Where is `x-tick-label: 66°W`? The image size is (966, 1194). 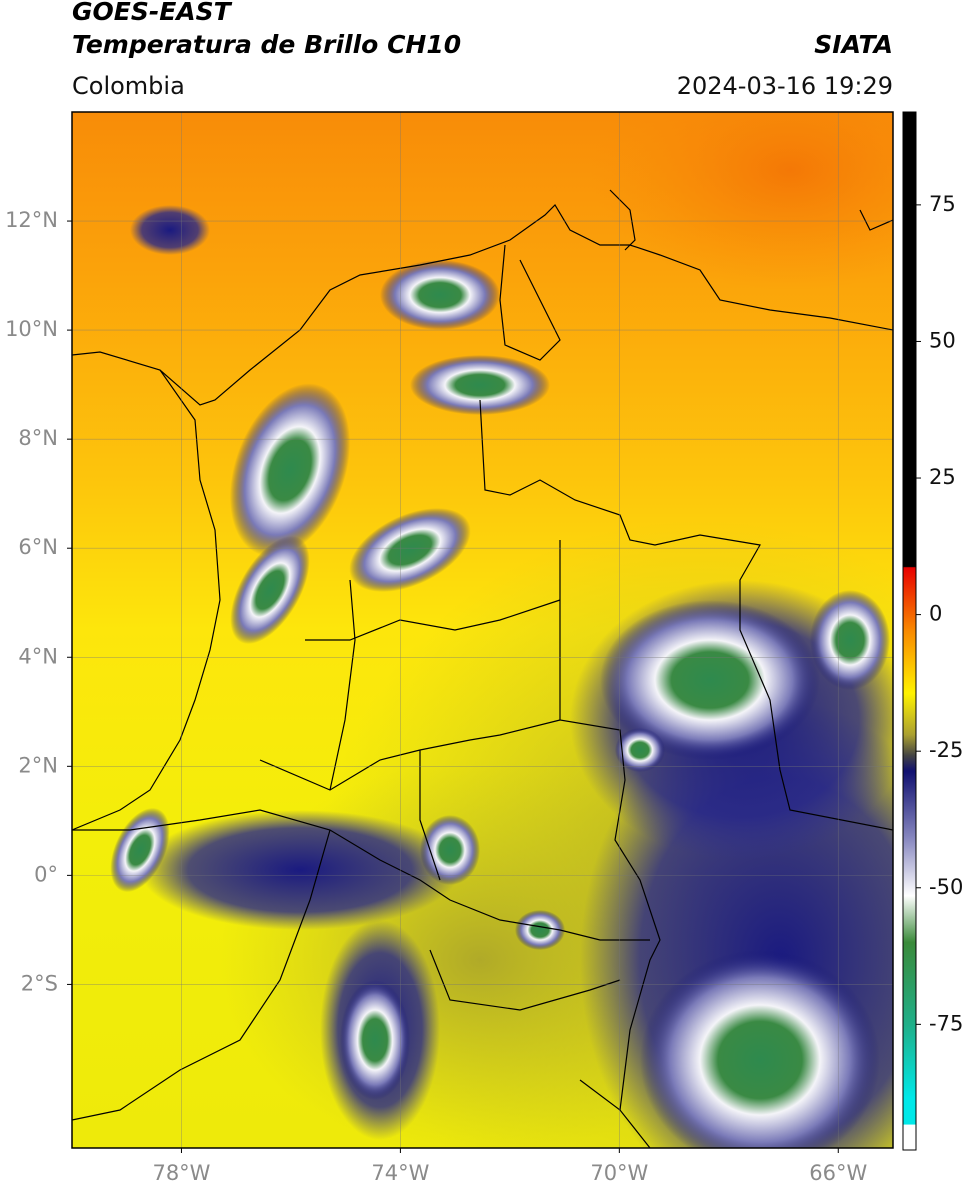
x-tick-label: 66°W is located at coordinates (838, 1173).